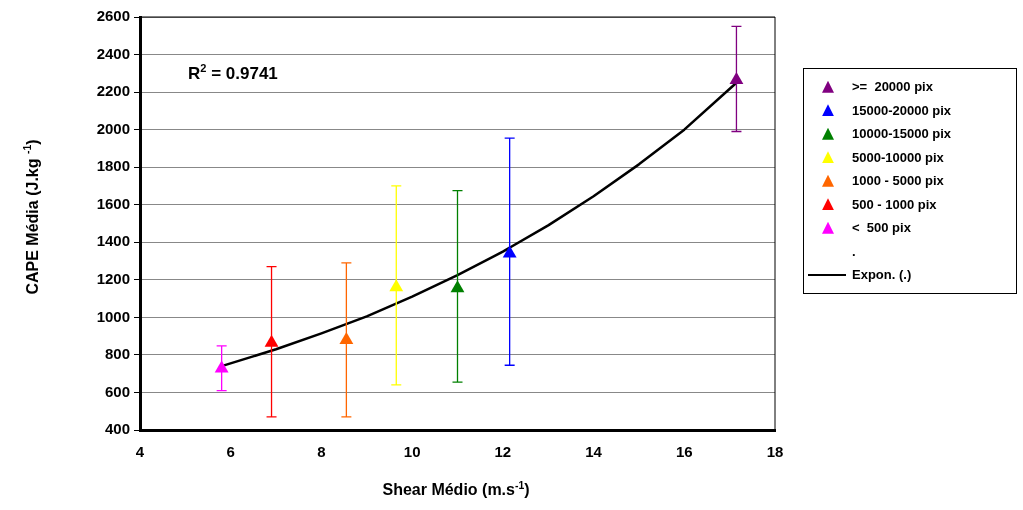  What do you see at coordinates (113, 91) in the screenshot?
I see `y-tick-label: 2200` at bounding box center [113, 91].